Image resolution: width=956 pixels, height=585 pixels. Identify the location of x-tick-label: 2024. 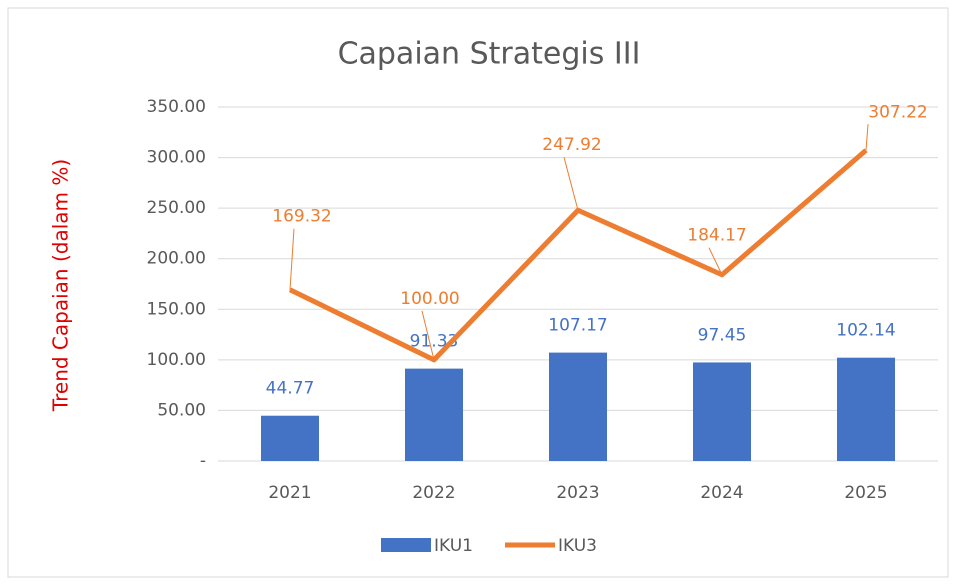
(721, 493).